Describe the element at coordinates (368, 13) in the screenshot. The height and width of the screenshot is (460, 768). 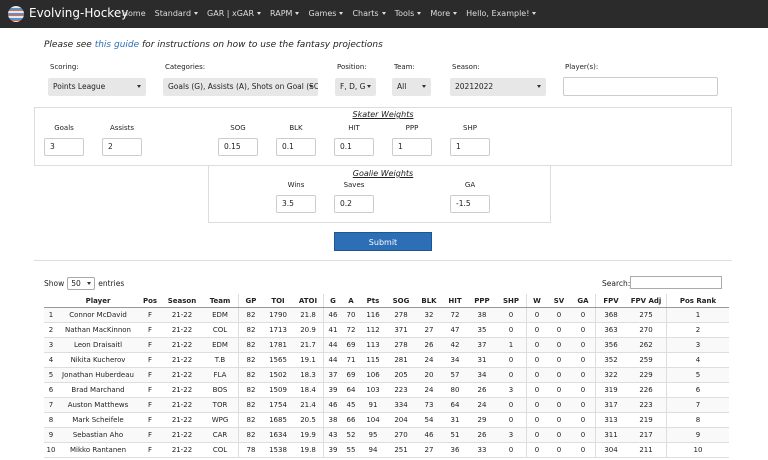
I see `nav-item: Charts` at that location.